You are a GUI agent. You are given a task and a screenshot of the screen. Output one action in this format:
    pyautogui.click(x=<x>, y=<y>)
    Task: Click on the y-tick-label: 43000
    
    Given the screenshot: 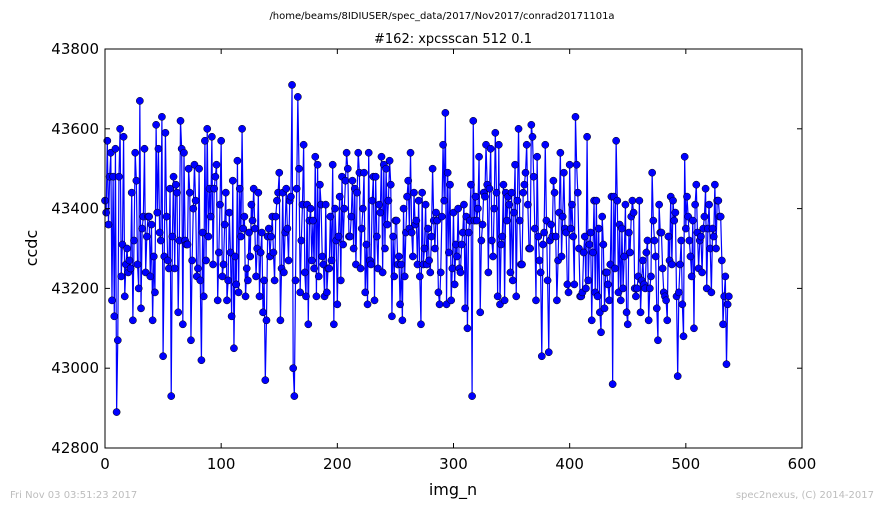 What is the action you would take?
    pyautogui.click(x=75, y=368)
    